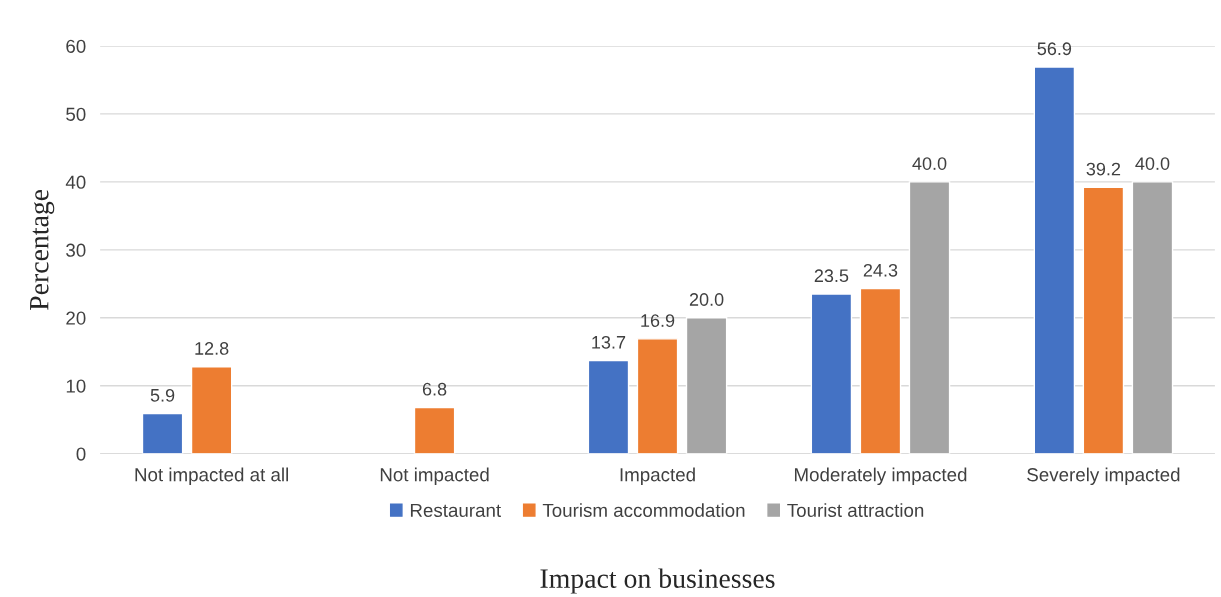  What do you see at coordinates (1054, 49) in the screenshot?
I see `data-label: 56.9` at bounding box center [1054, 49].